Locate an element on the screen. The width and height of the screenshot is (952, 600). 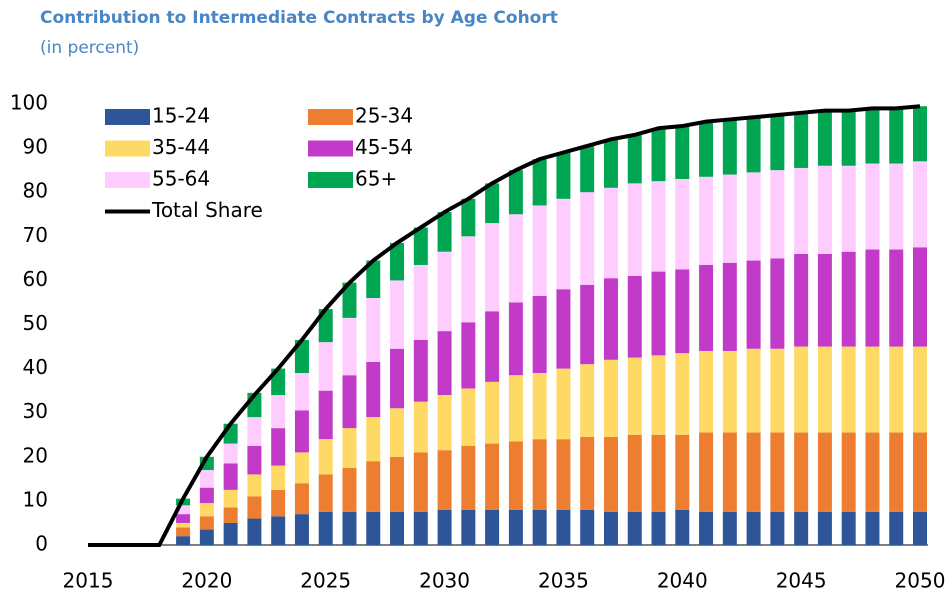
legend-label: 45-54 is located at coordinates (384, 147).